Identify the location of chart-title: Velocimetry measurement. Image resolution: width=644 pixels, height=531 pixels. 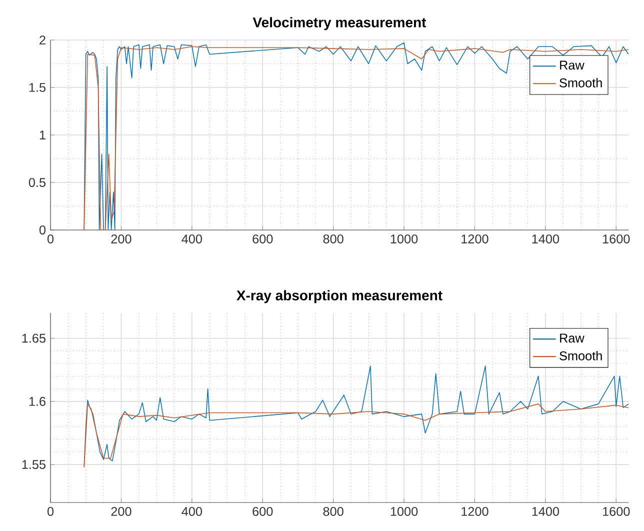
(339, 23).